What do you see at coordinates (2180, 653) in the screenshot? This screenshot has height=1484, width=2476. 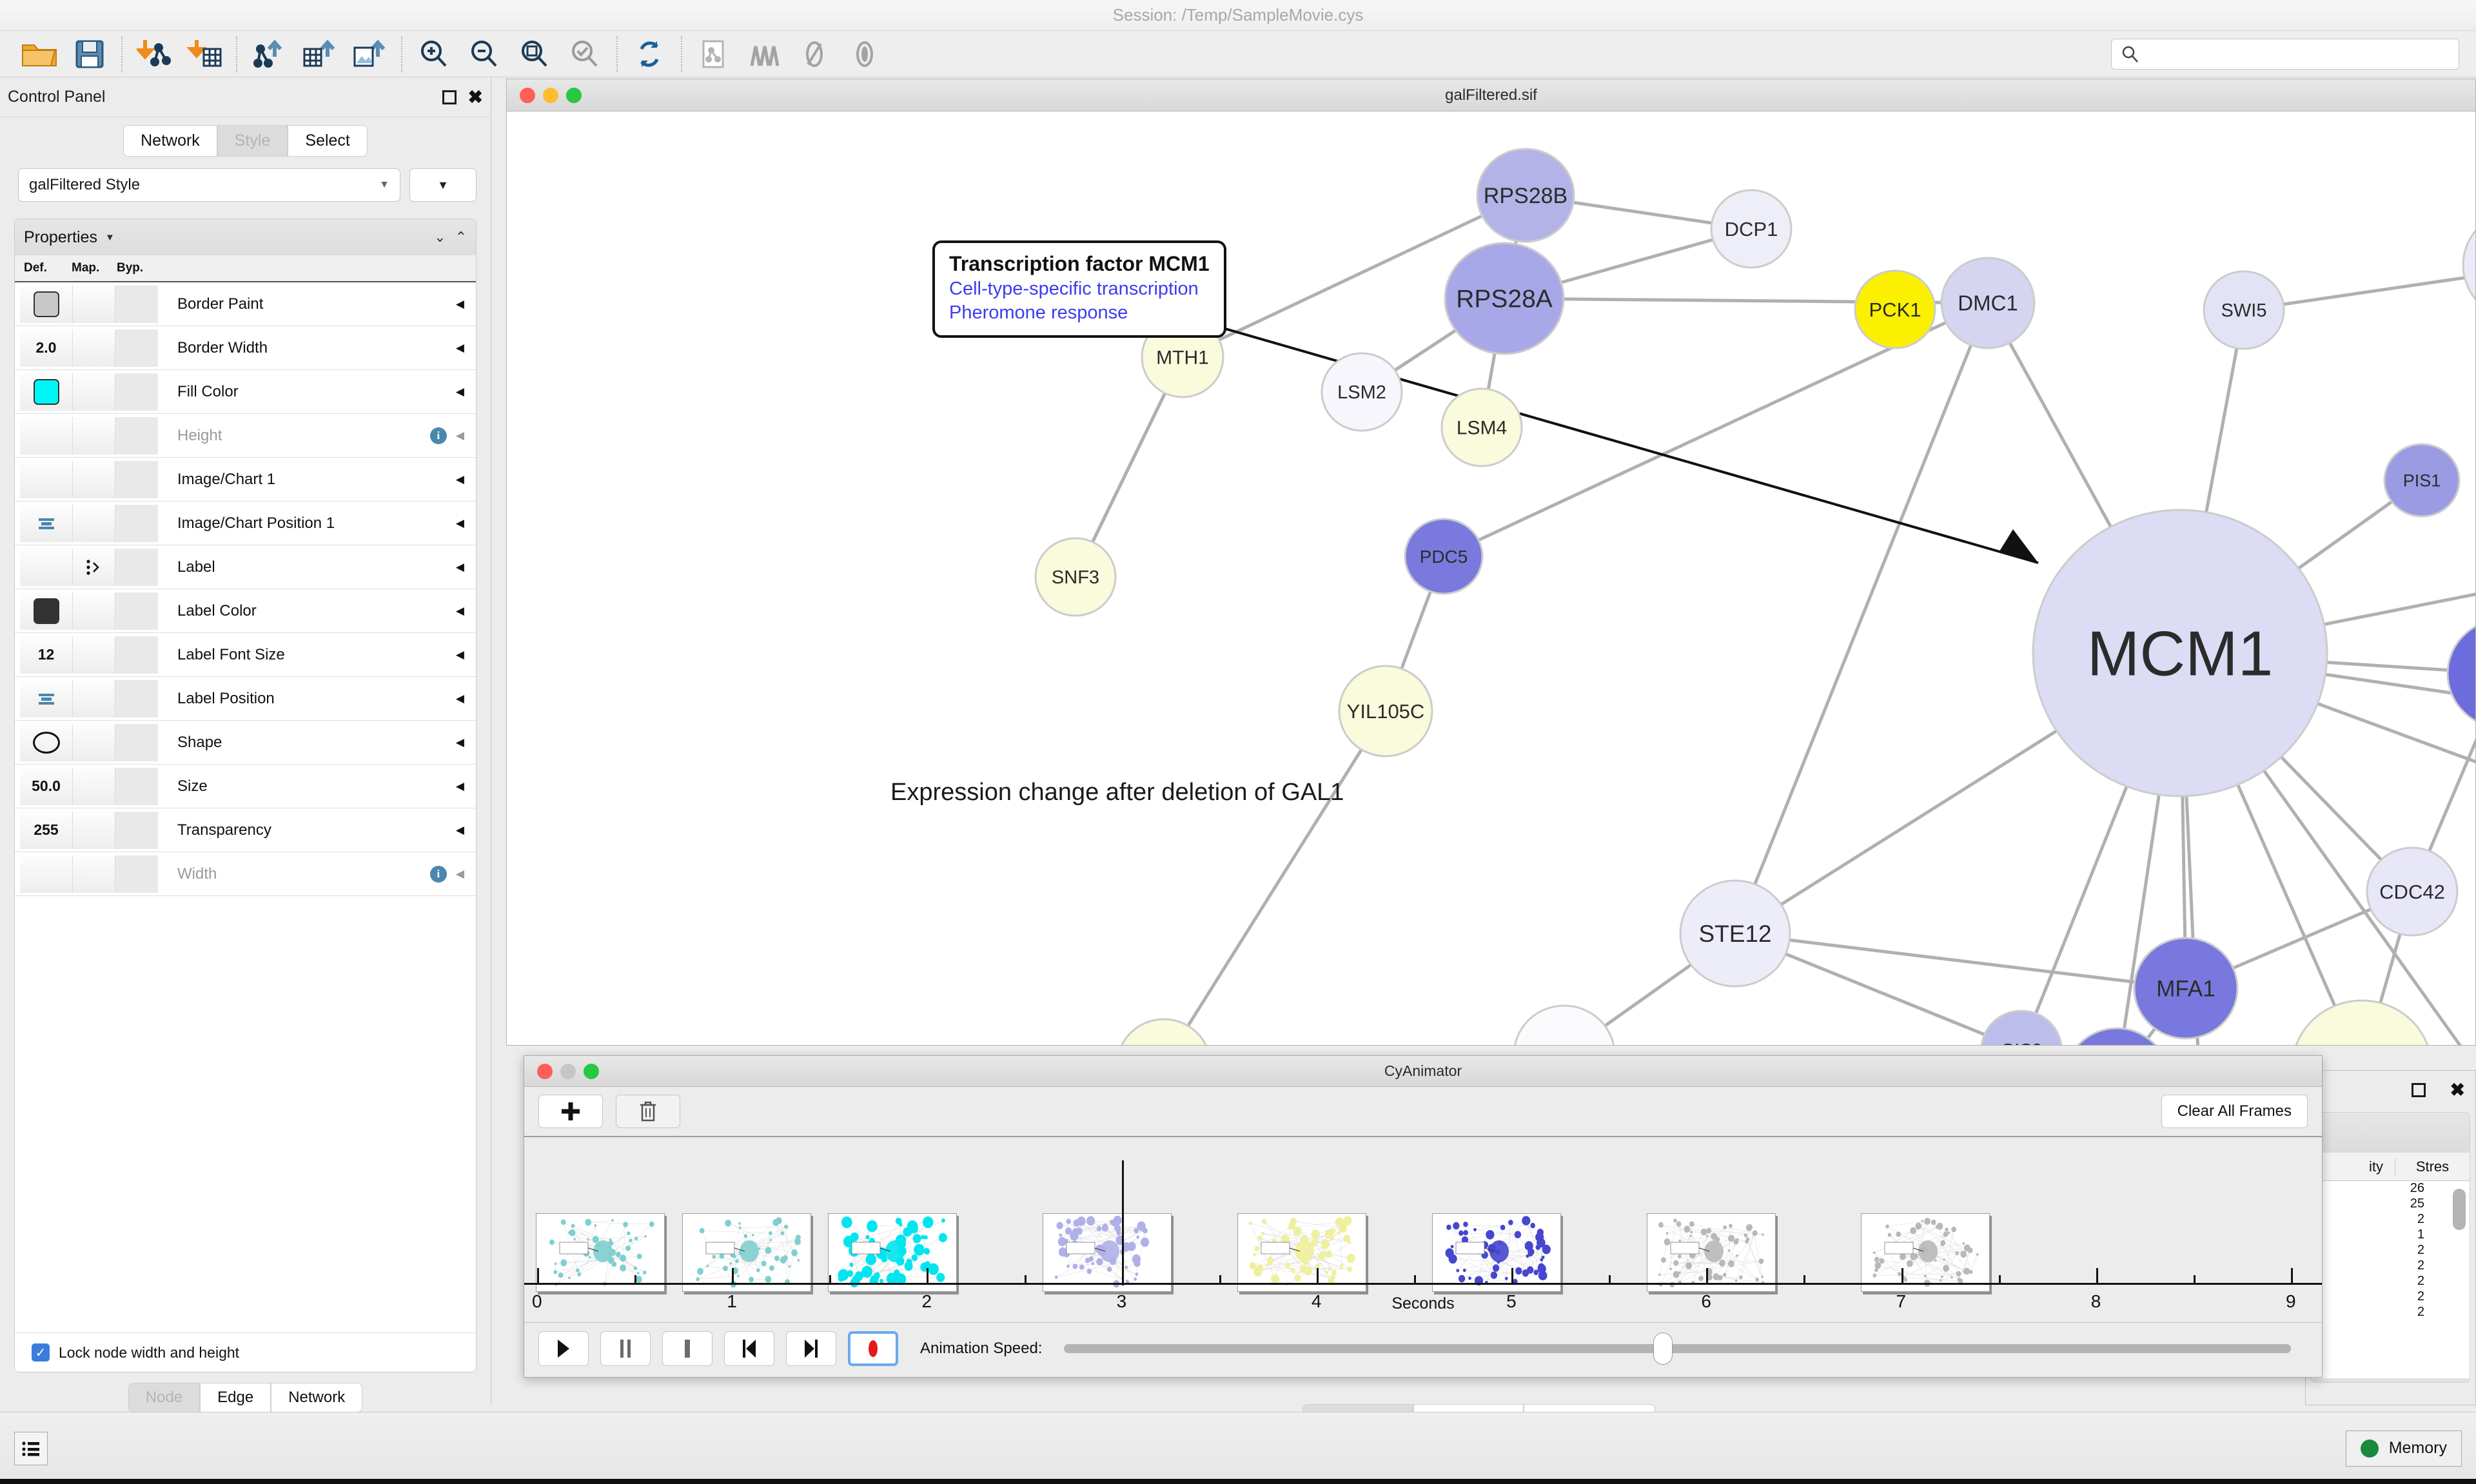 I see `graph-node: MCM1` at bounding box center [2180, 653].